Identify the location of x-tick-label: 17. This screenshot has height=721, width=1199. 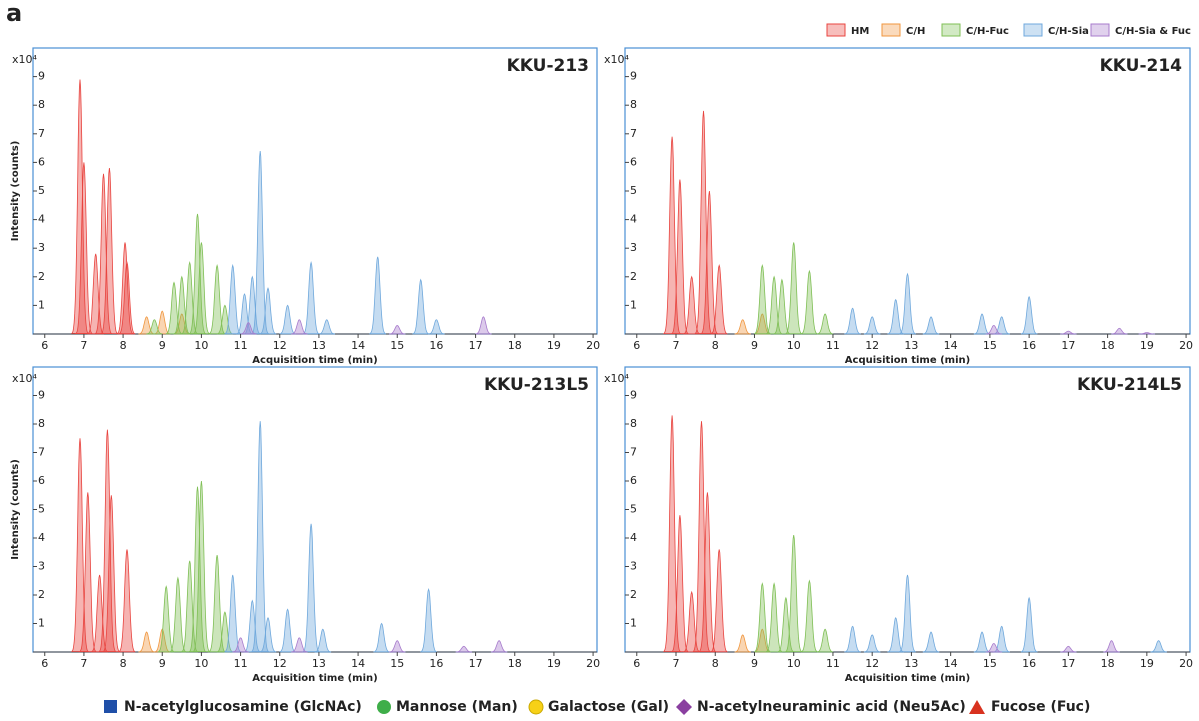
(1068, 663).